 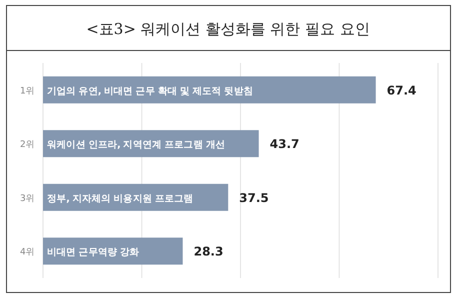 What do you see at coordinates (209, 251) in the screenshot?
I see `data-label: 28.3` at bounding box center [209, 251].